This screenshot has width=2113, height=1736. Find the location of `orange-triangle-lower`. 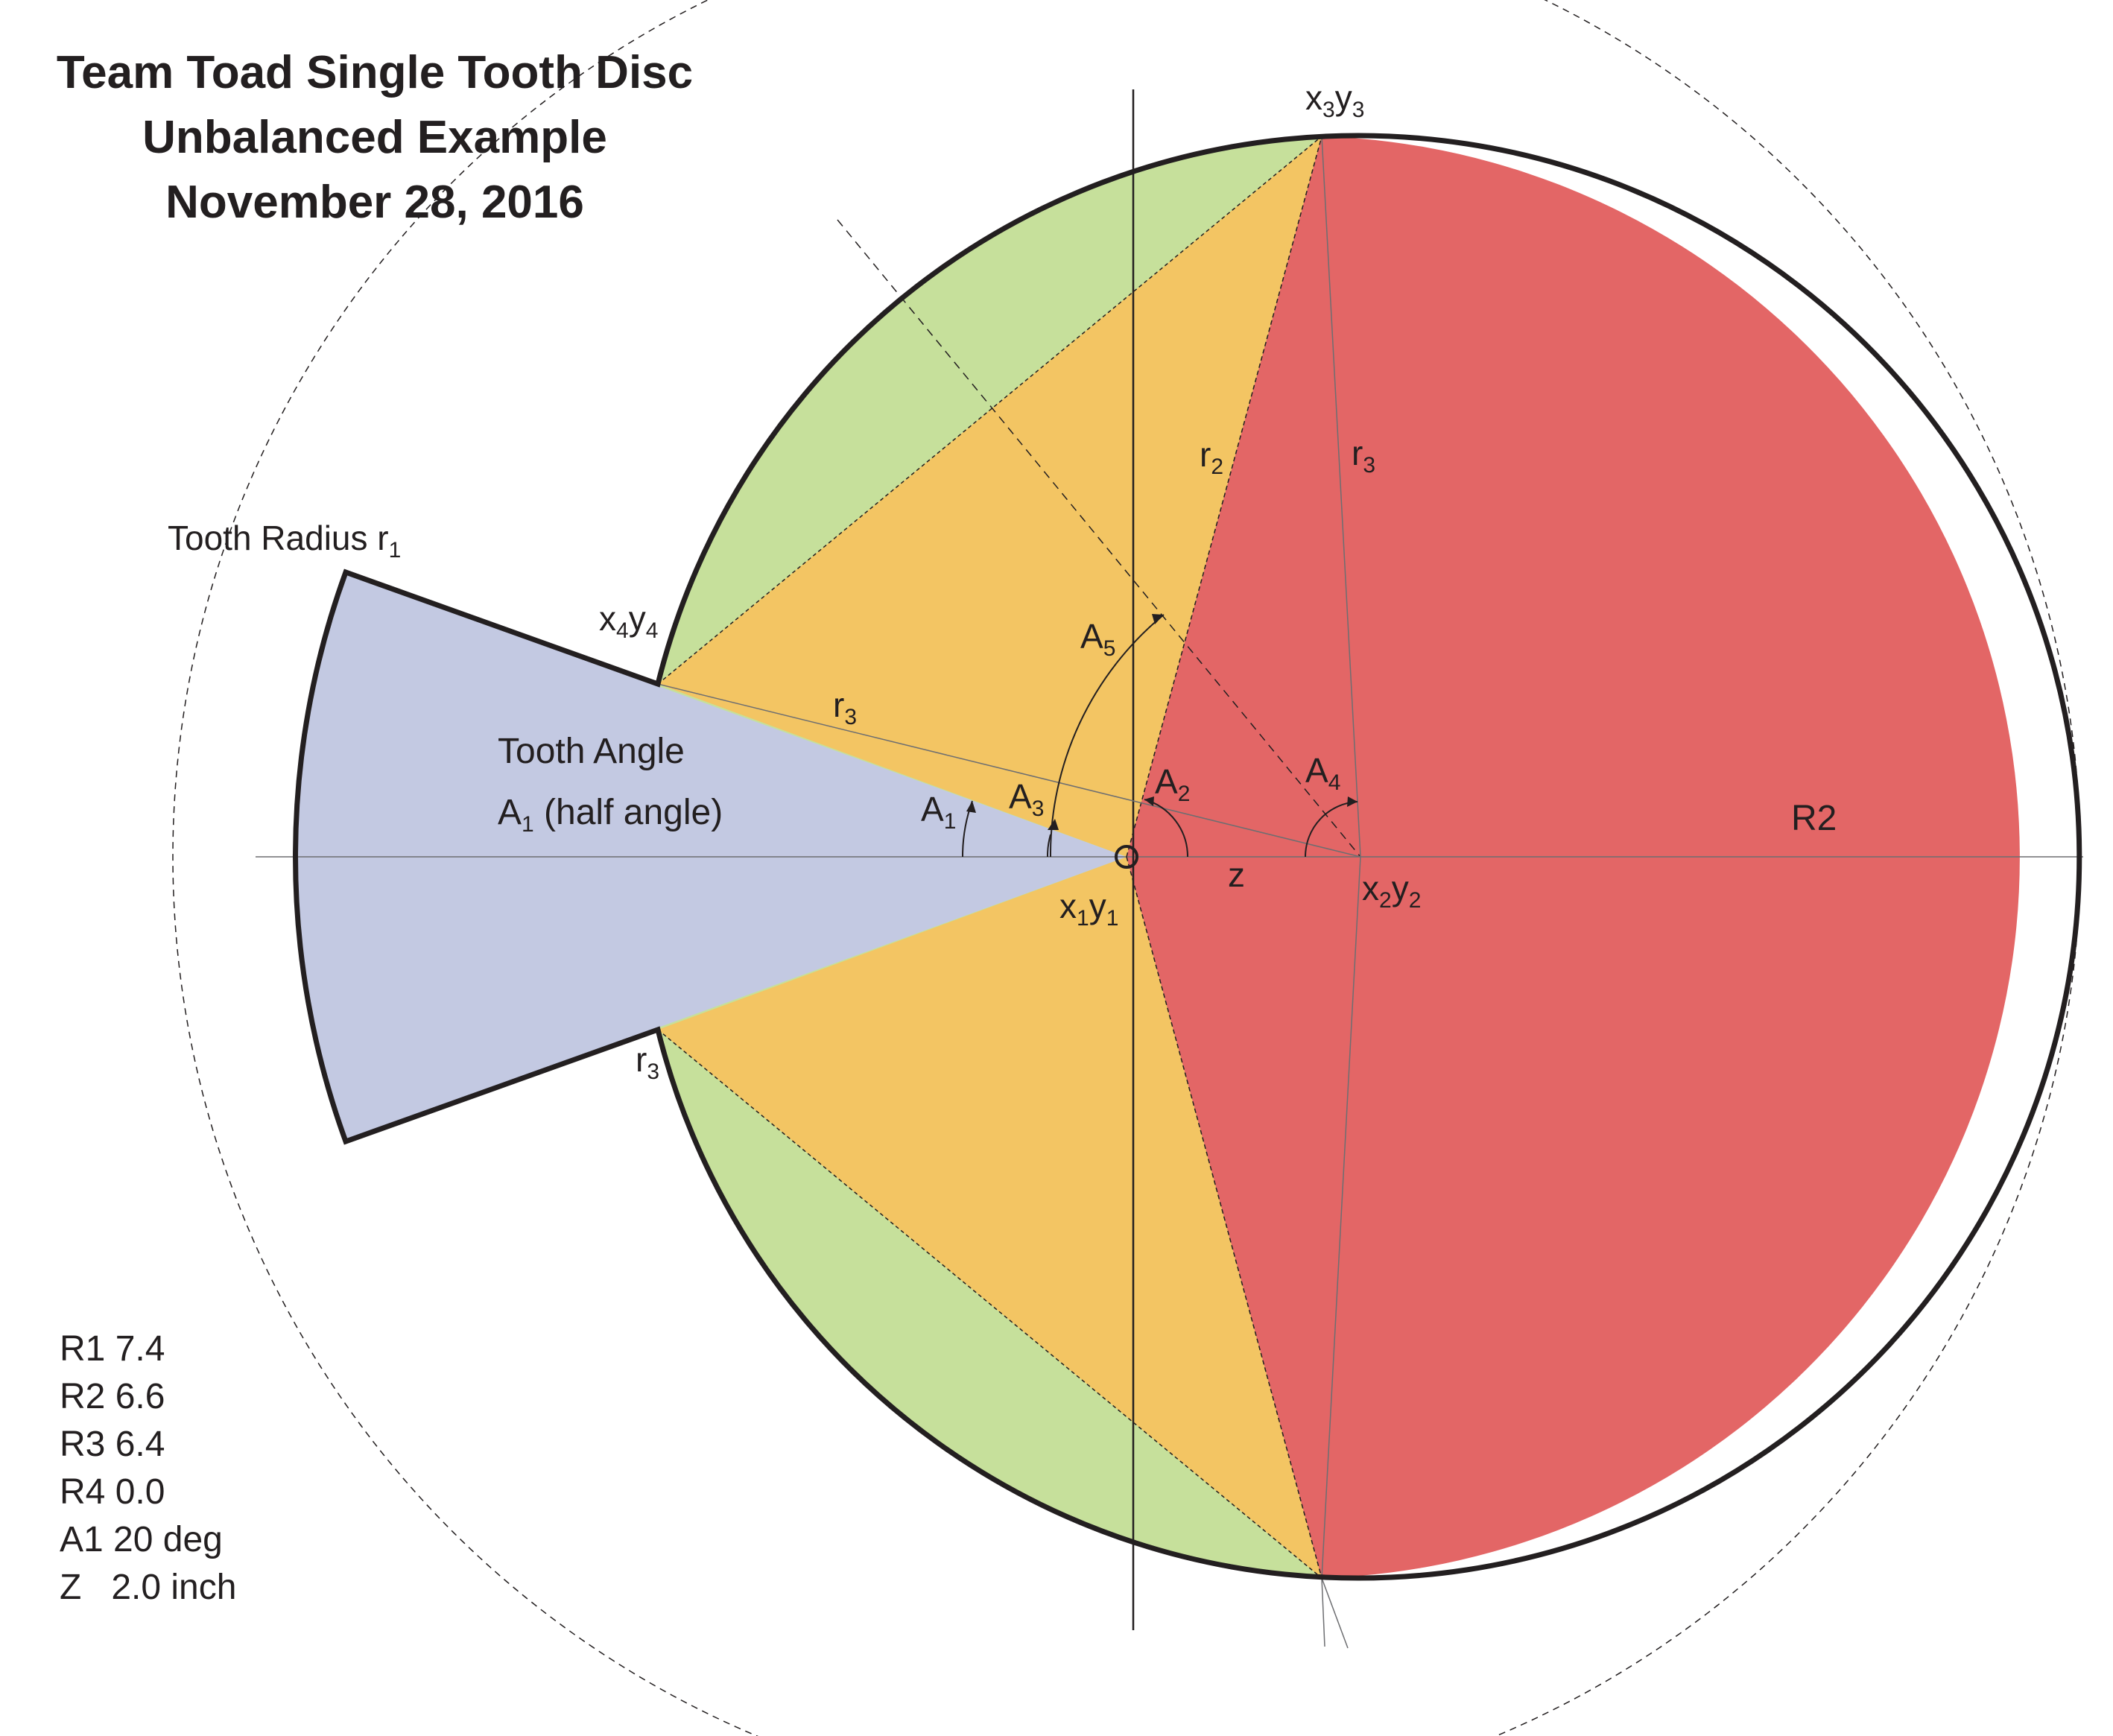

orange-triangle-lower is located at coordinates (990, 1217).